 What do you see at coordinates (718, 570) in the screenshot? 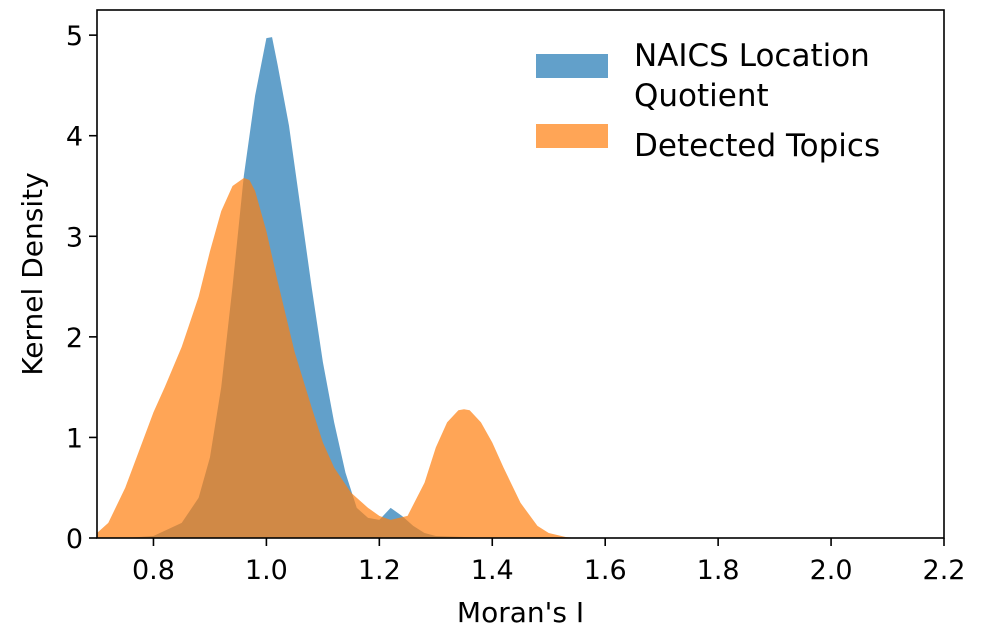
I see `x-tick-label: 1.8` at bounding box center [718, 570].